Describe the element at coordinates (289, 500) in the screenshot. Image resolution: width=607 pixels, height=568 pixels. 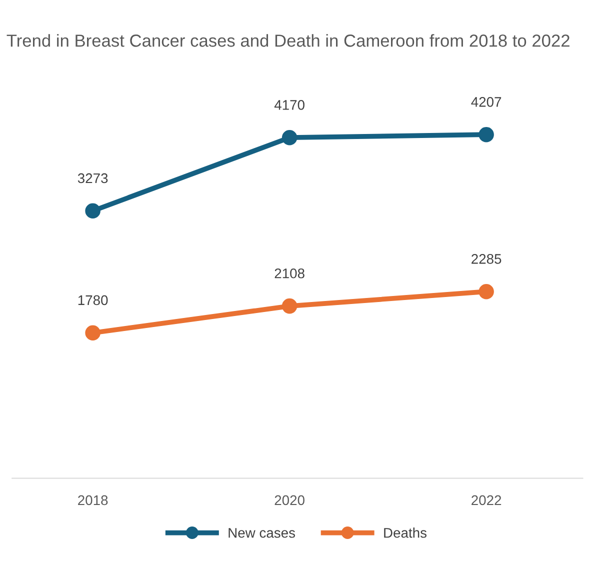
I see `x-tick-label: 2020` at that location.